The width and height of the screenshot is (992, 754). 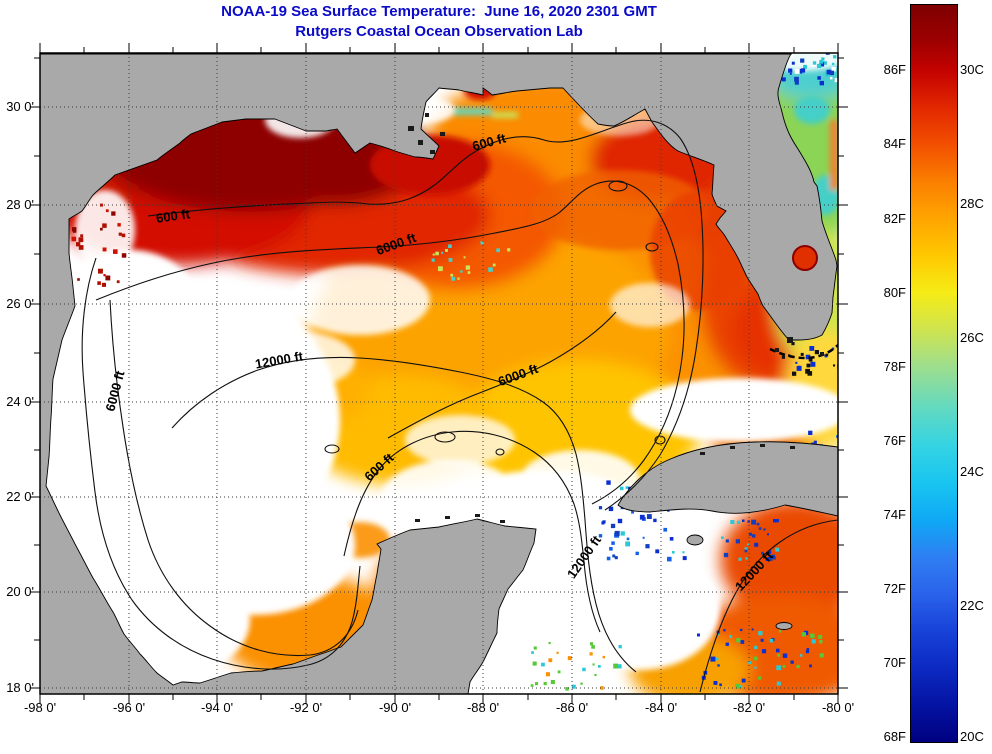 What do you see at coordinates (784, 626) in the screenshot?
I see `land-cayman-islands` at bounding box center [784, 626].